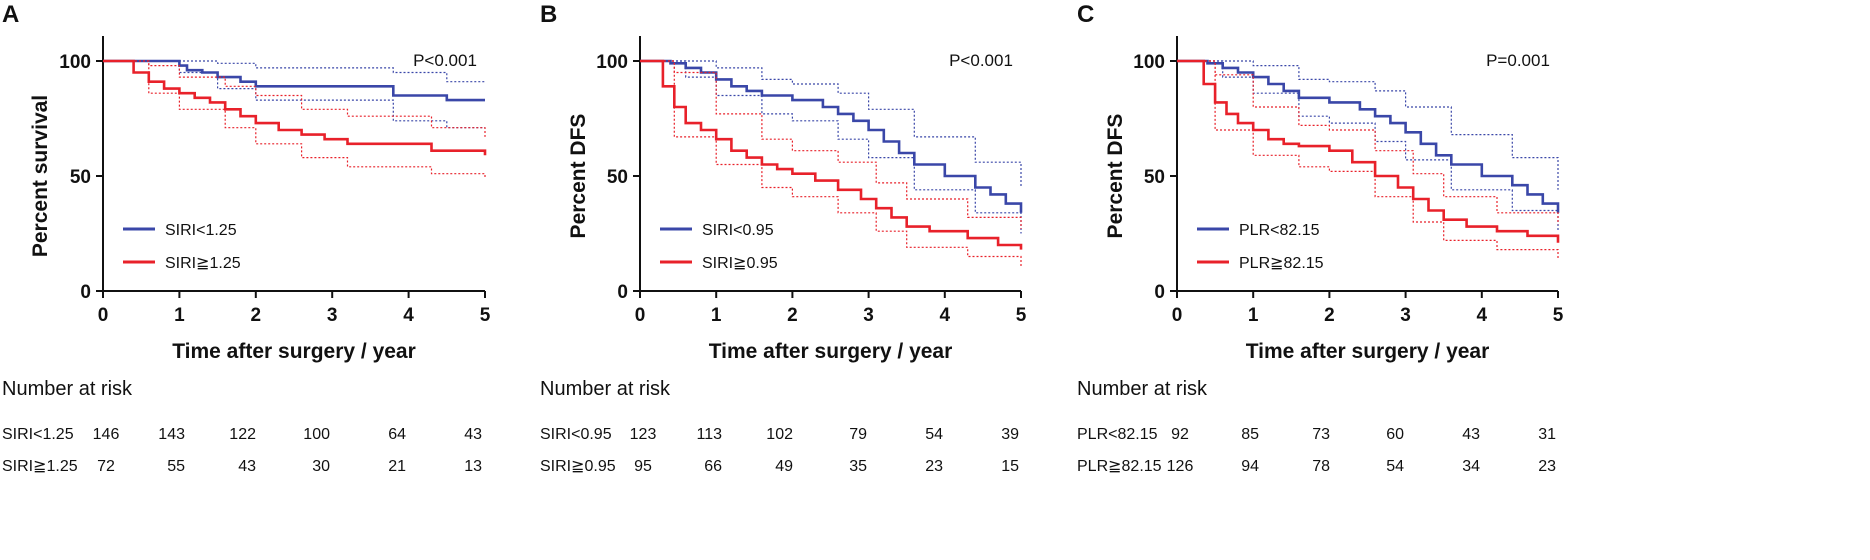 Image resolution: width=1870 pixels, height=560 pixels. Describe the element at coordinates (1395, 434) in the screenshot. I see `risk-value: 60` at that location.